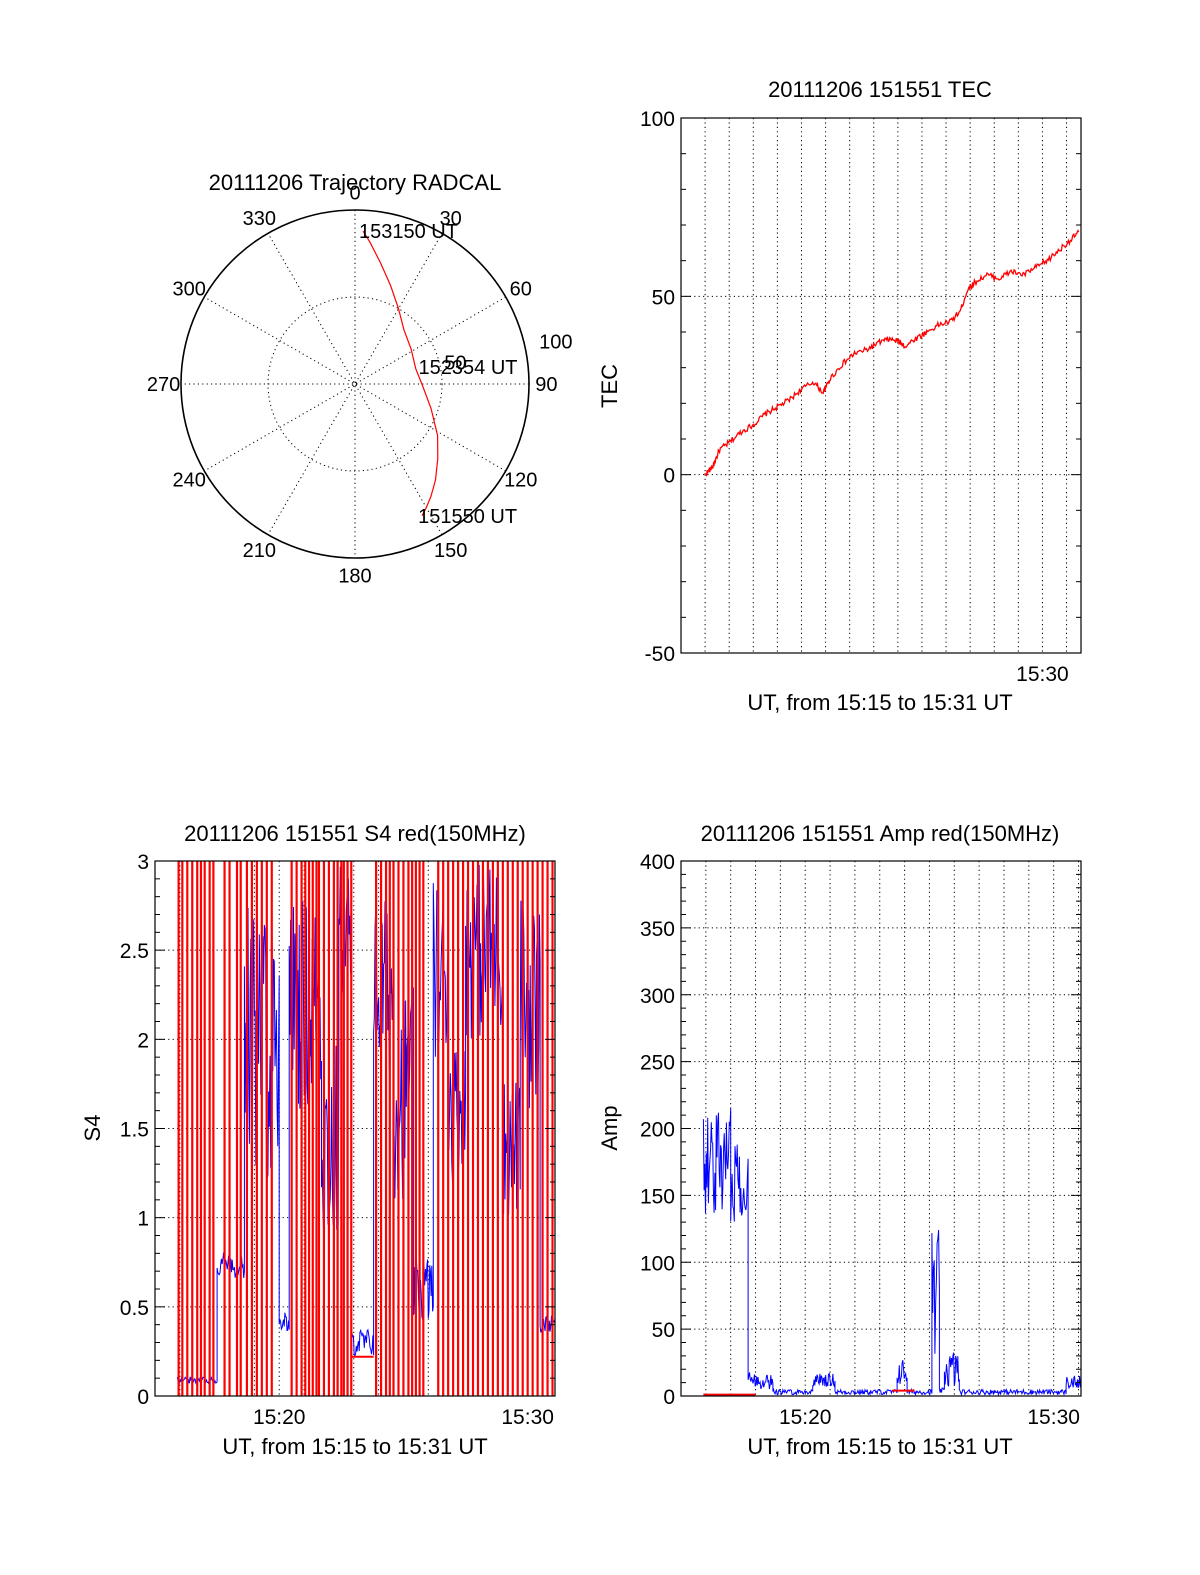  What do you see at coordinates (355, 833) in the screenshot?
I see `s4-title: 20111206 151551 S4 red(150MHz)` at bounding box center [355, 833].